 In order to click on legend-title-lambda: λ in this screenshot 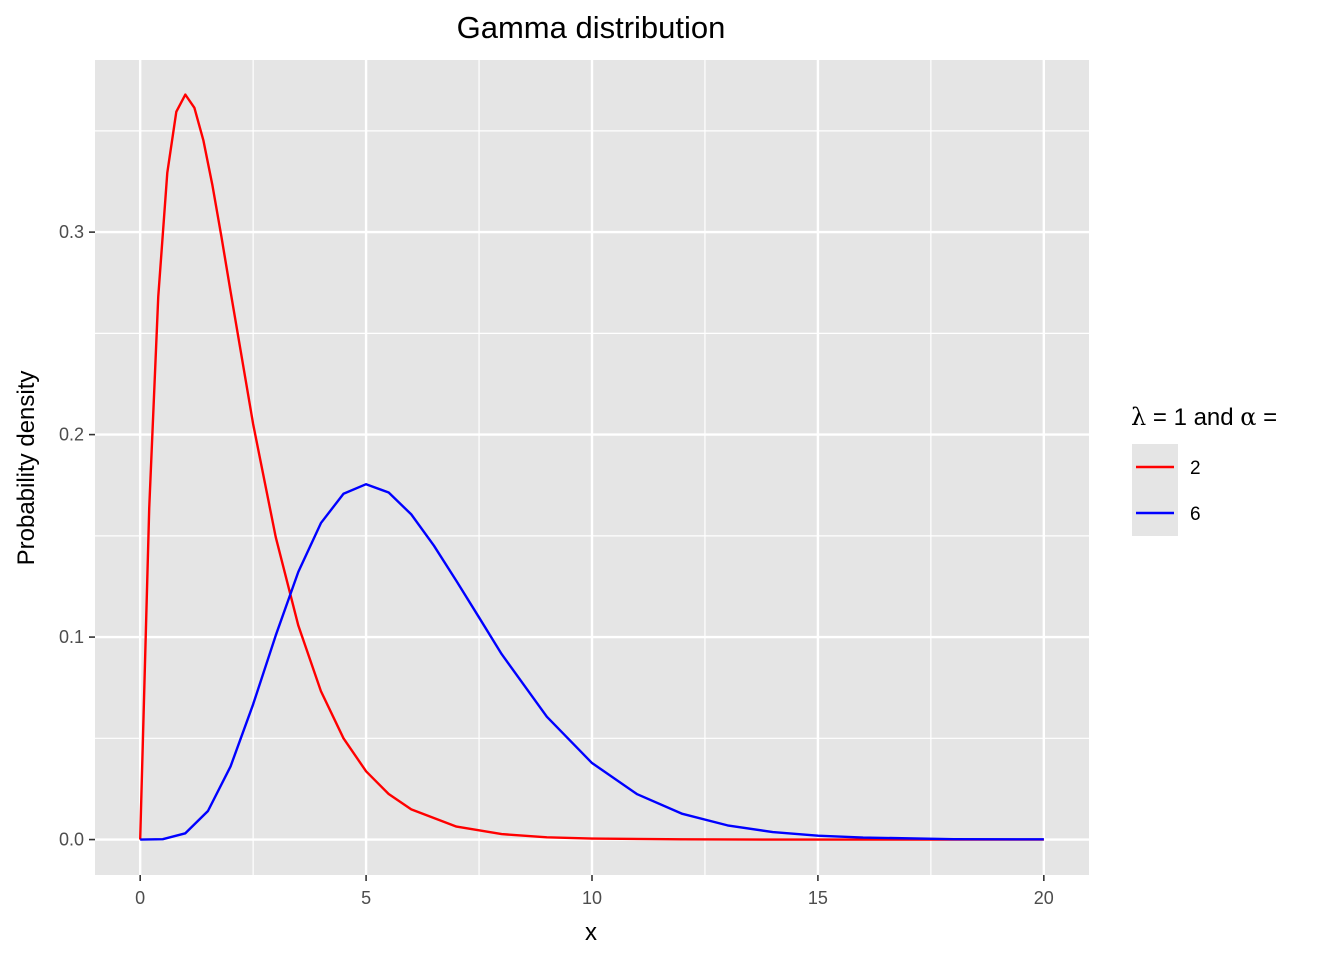, I will do `click(1138, 417)`.